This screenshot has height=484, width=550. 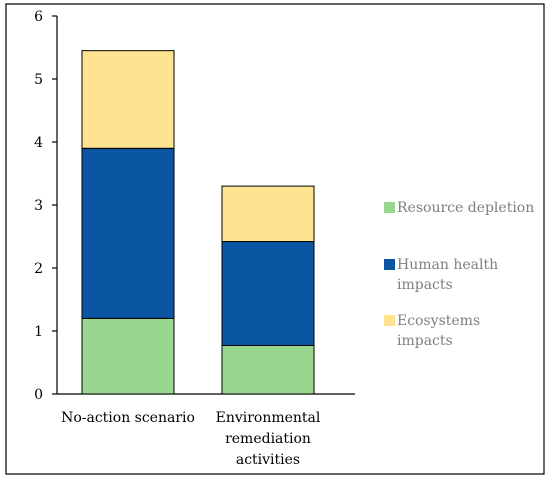 What do you see at coordinates (268, 460) in the screenshot?
I see `text-line: activities` at bounding box center [268, 460].